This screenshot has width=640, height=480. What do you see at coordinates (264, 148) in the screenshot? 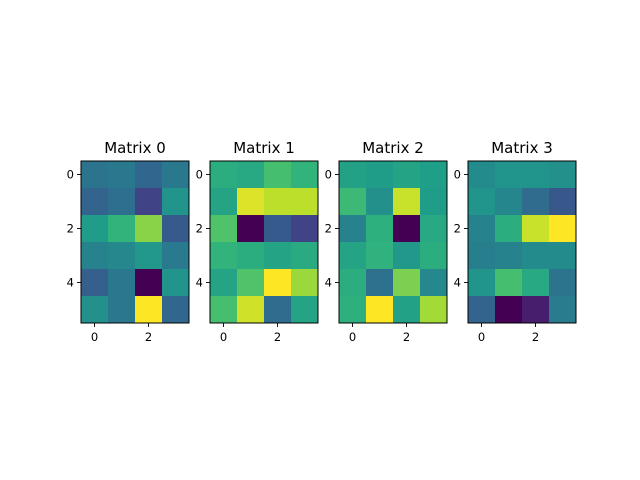
I see `panel-title: Matrix 1` at bounding box center [264, 148].